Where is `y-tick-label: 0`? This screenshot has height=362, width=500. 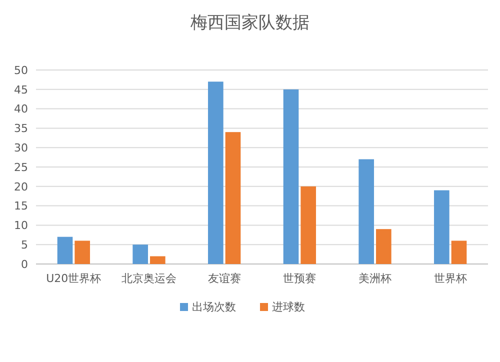
y-tick-label: 0 is located at coordinates (24, 264).